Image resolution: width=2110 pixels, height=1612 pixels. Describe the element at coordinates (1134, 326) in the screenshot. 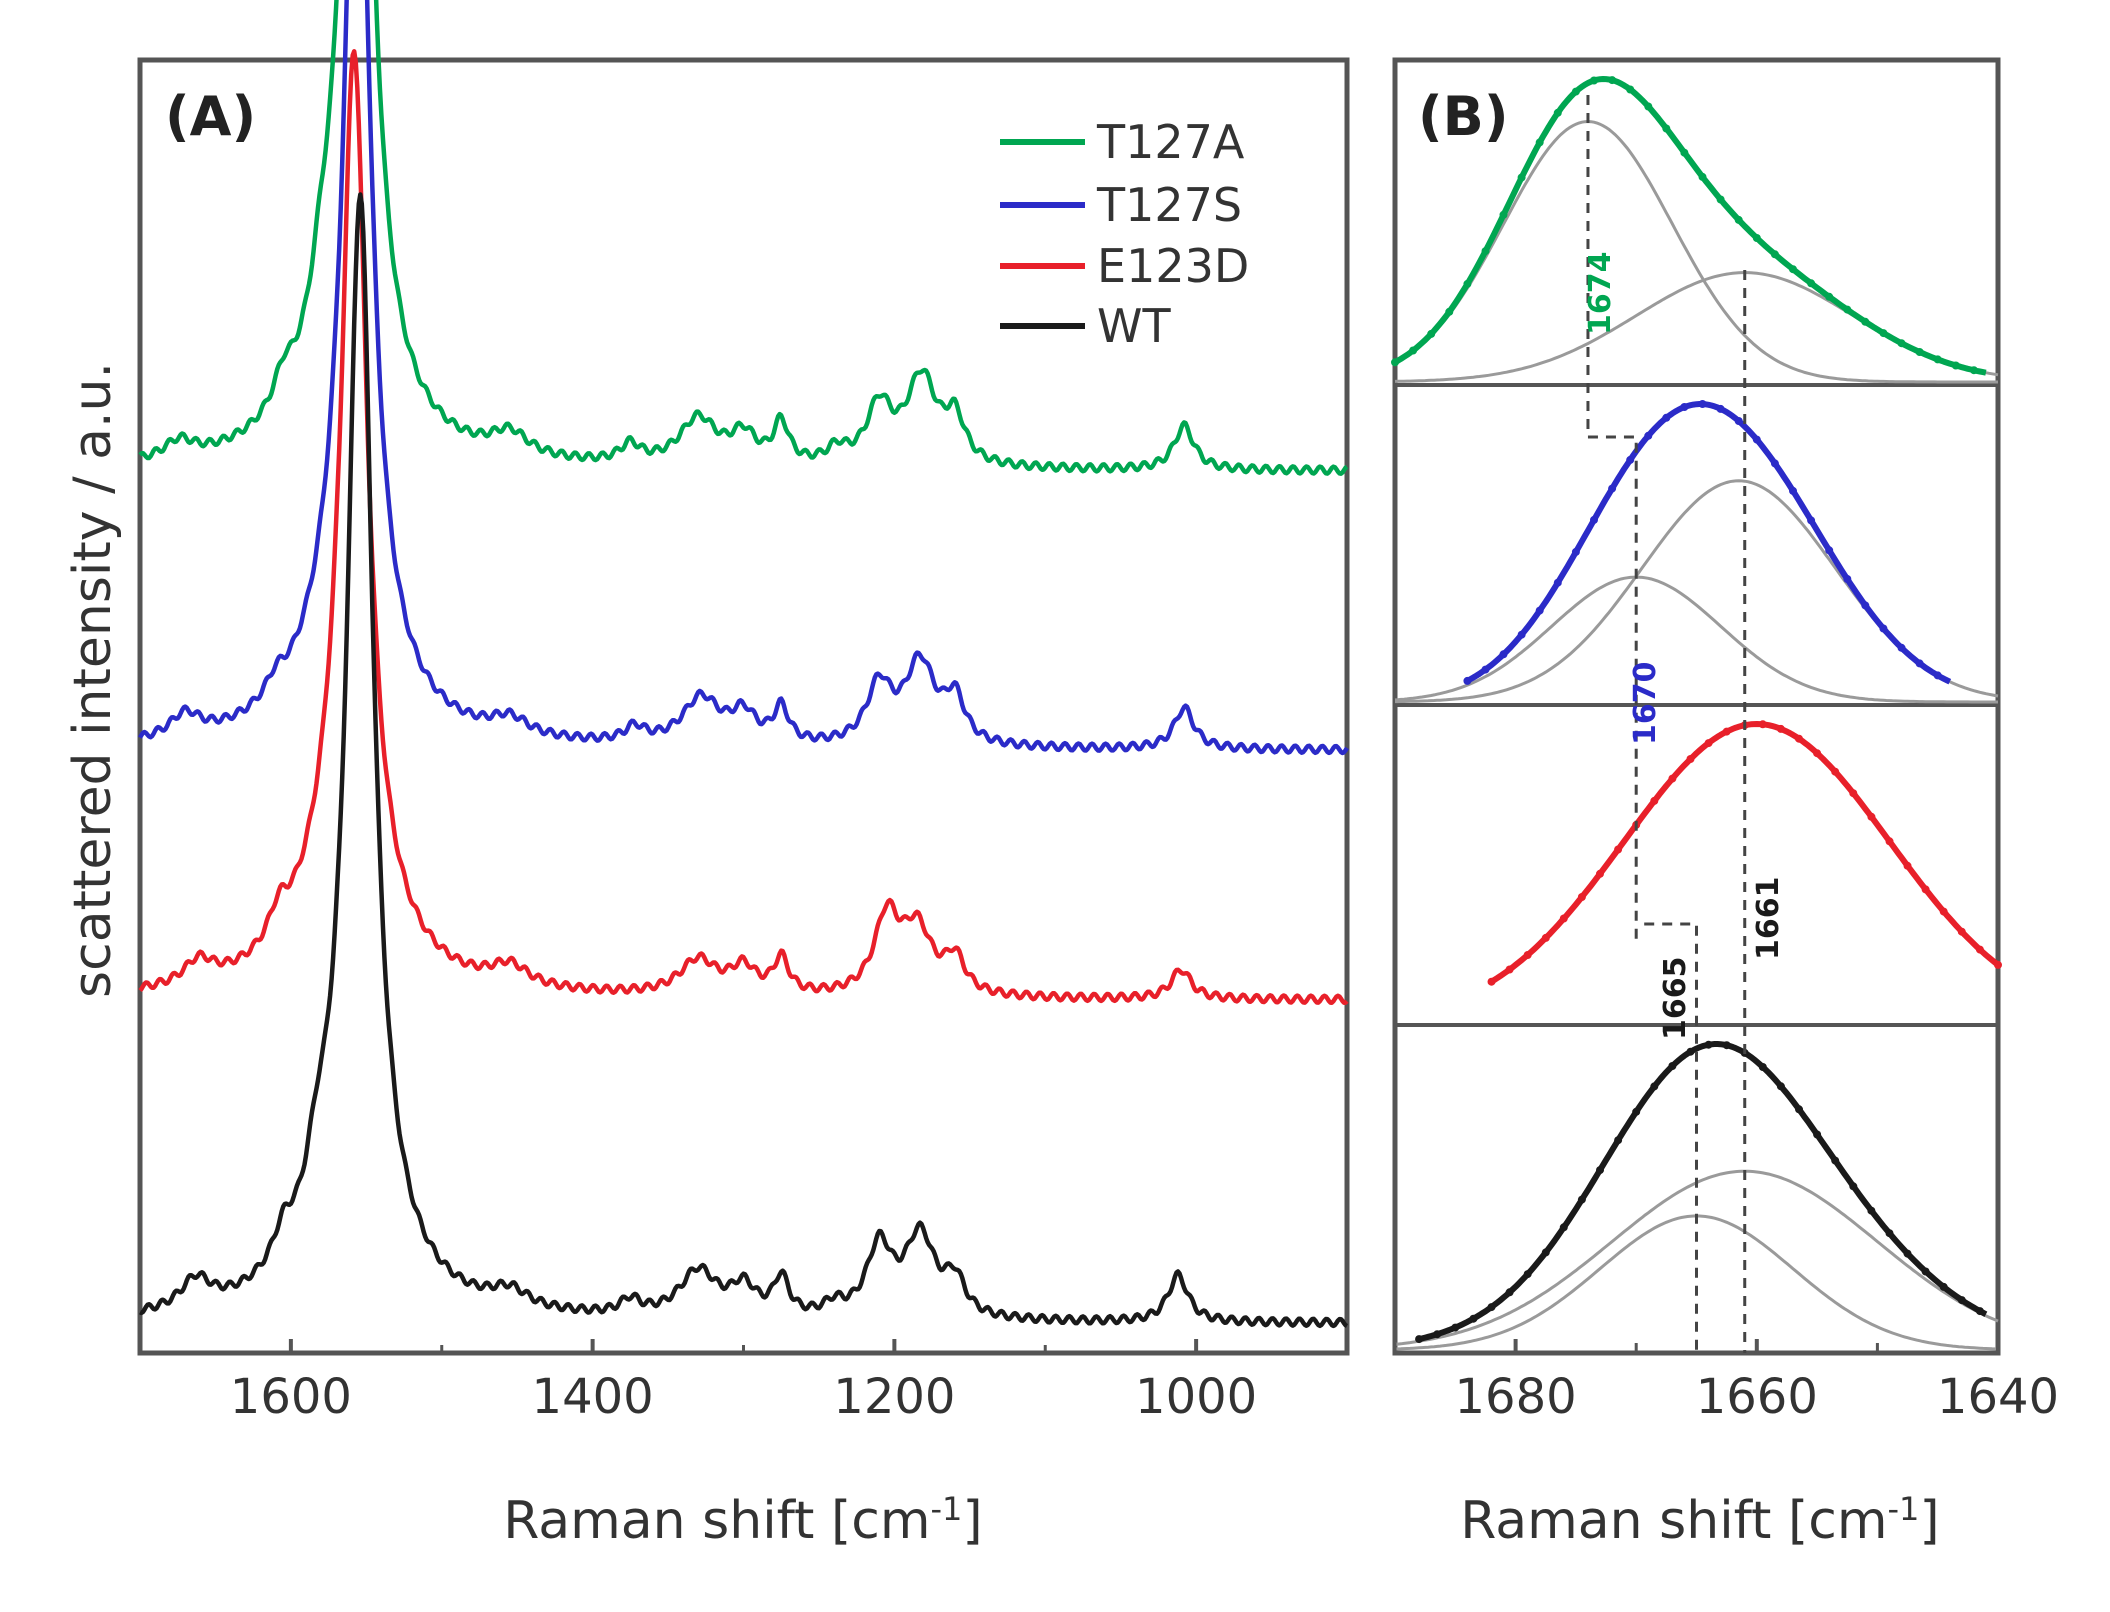

I see `legend-label-wt: WT` at that location.